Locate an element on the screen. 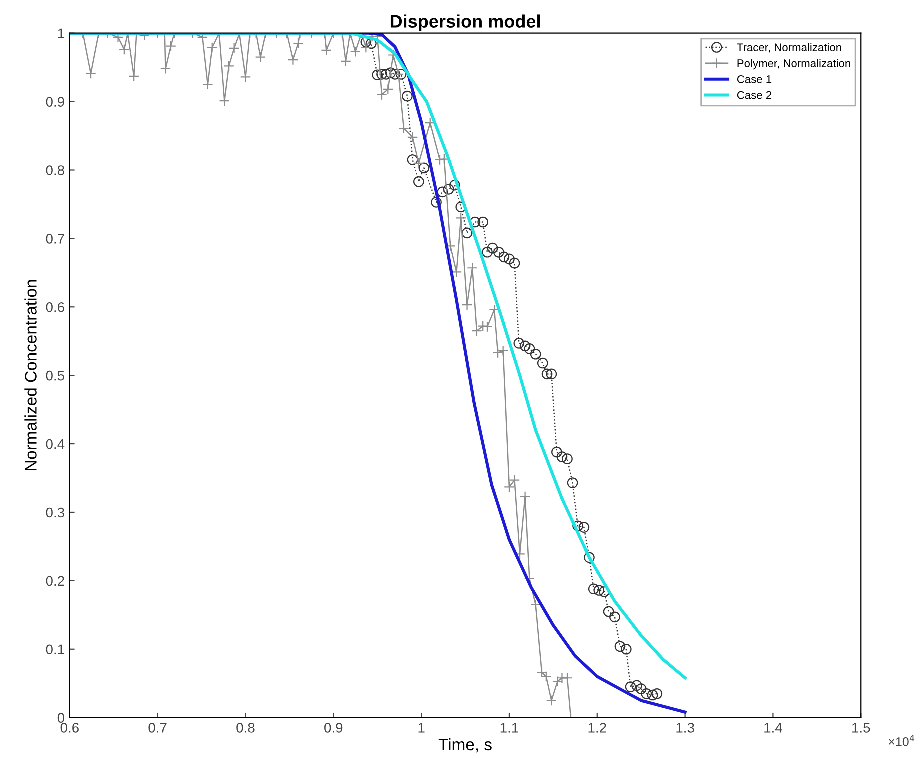 The image size is (920, 758). y-axis-title: Normalized Concentration is located at coordinates (30, 375).